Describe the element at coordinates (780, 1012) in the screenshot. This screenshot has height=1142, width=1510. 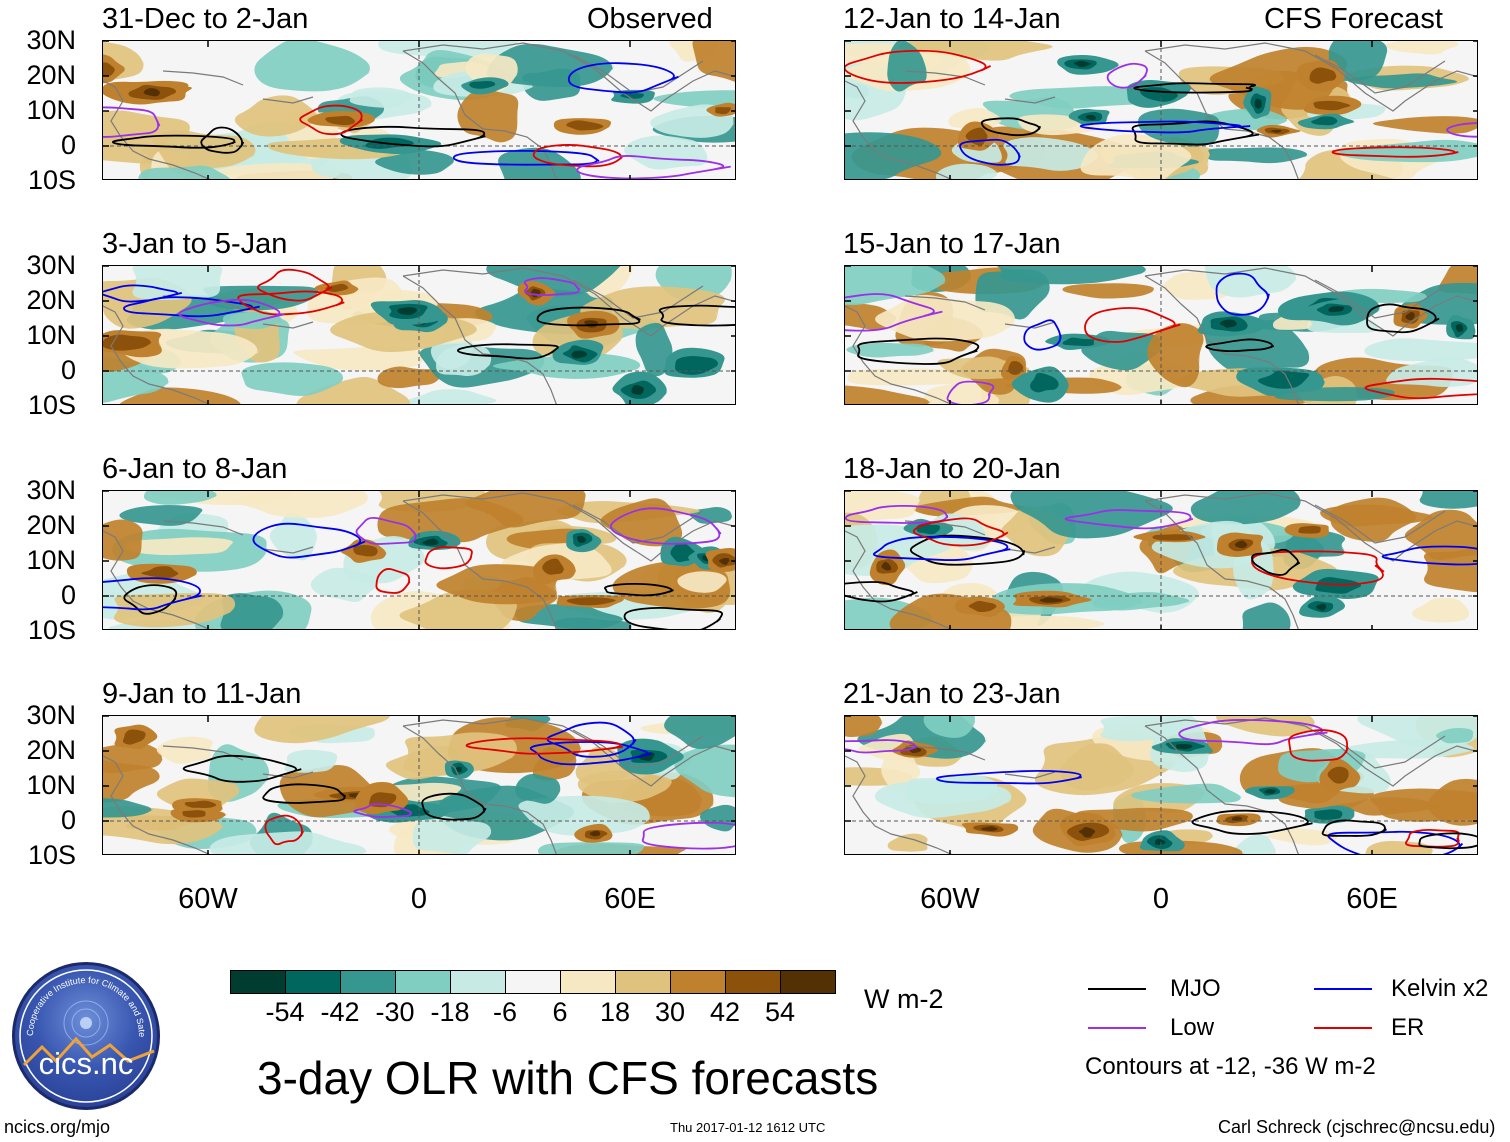
I see `colorbar-tick-label: 54` at that location.